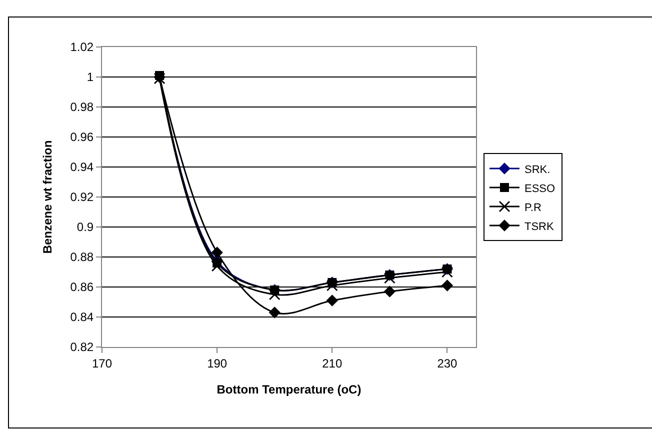  Describe the element at coordinates (82, 317) in the screenshot. I see `y-tick-label: 0.84` at that location.